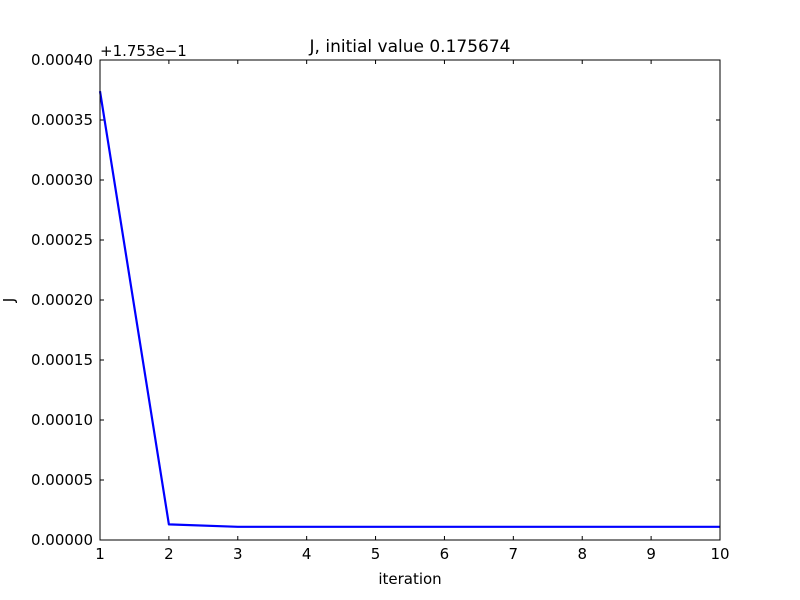 This screenshot has width=800, height=600. I want to click on y-tick-label: 0.00010, so click(62, 420).